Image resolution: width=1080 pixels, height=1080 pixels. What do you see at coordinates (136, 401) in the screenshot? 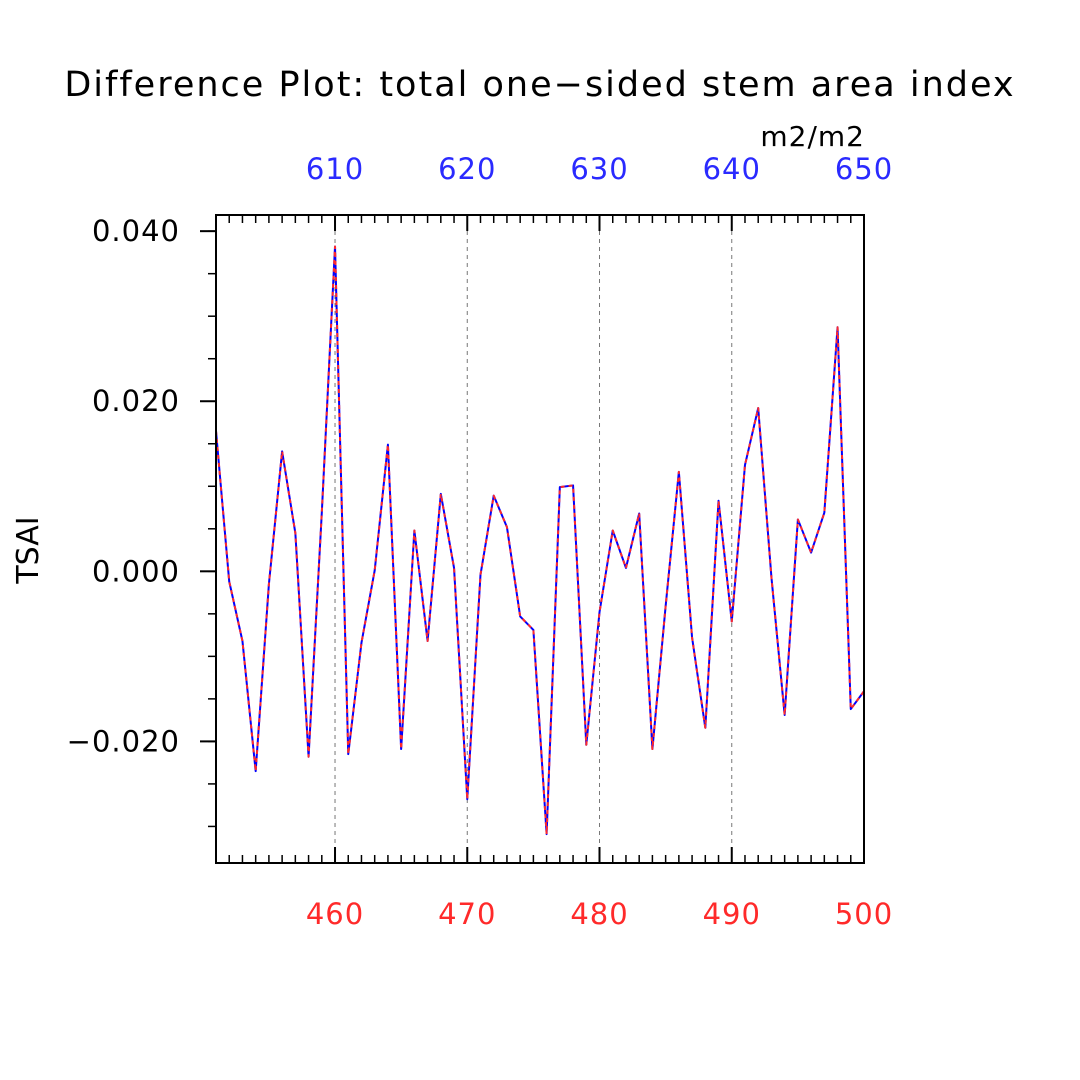
I see `y-tick-label: 0.020` at bounding box center [136, 401].